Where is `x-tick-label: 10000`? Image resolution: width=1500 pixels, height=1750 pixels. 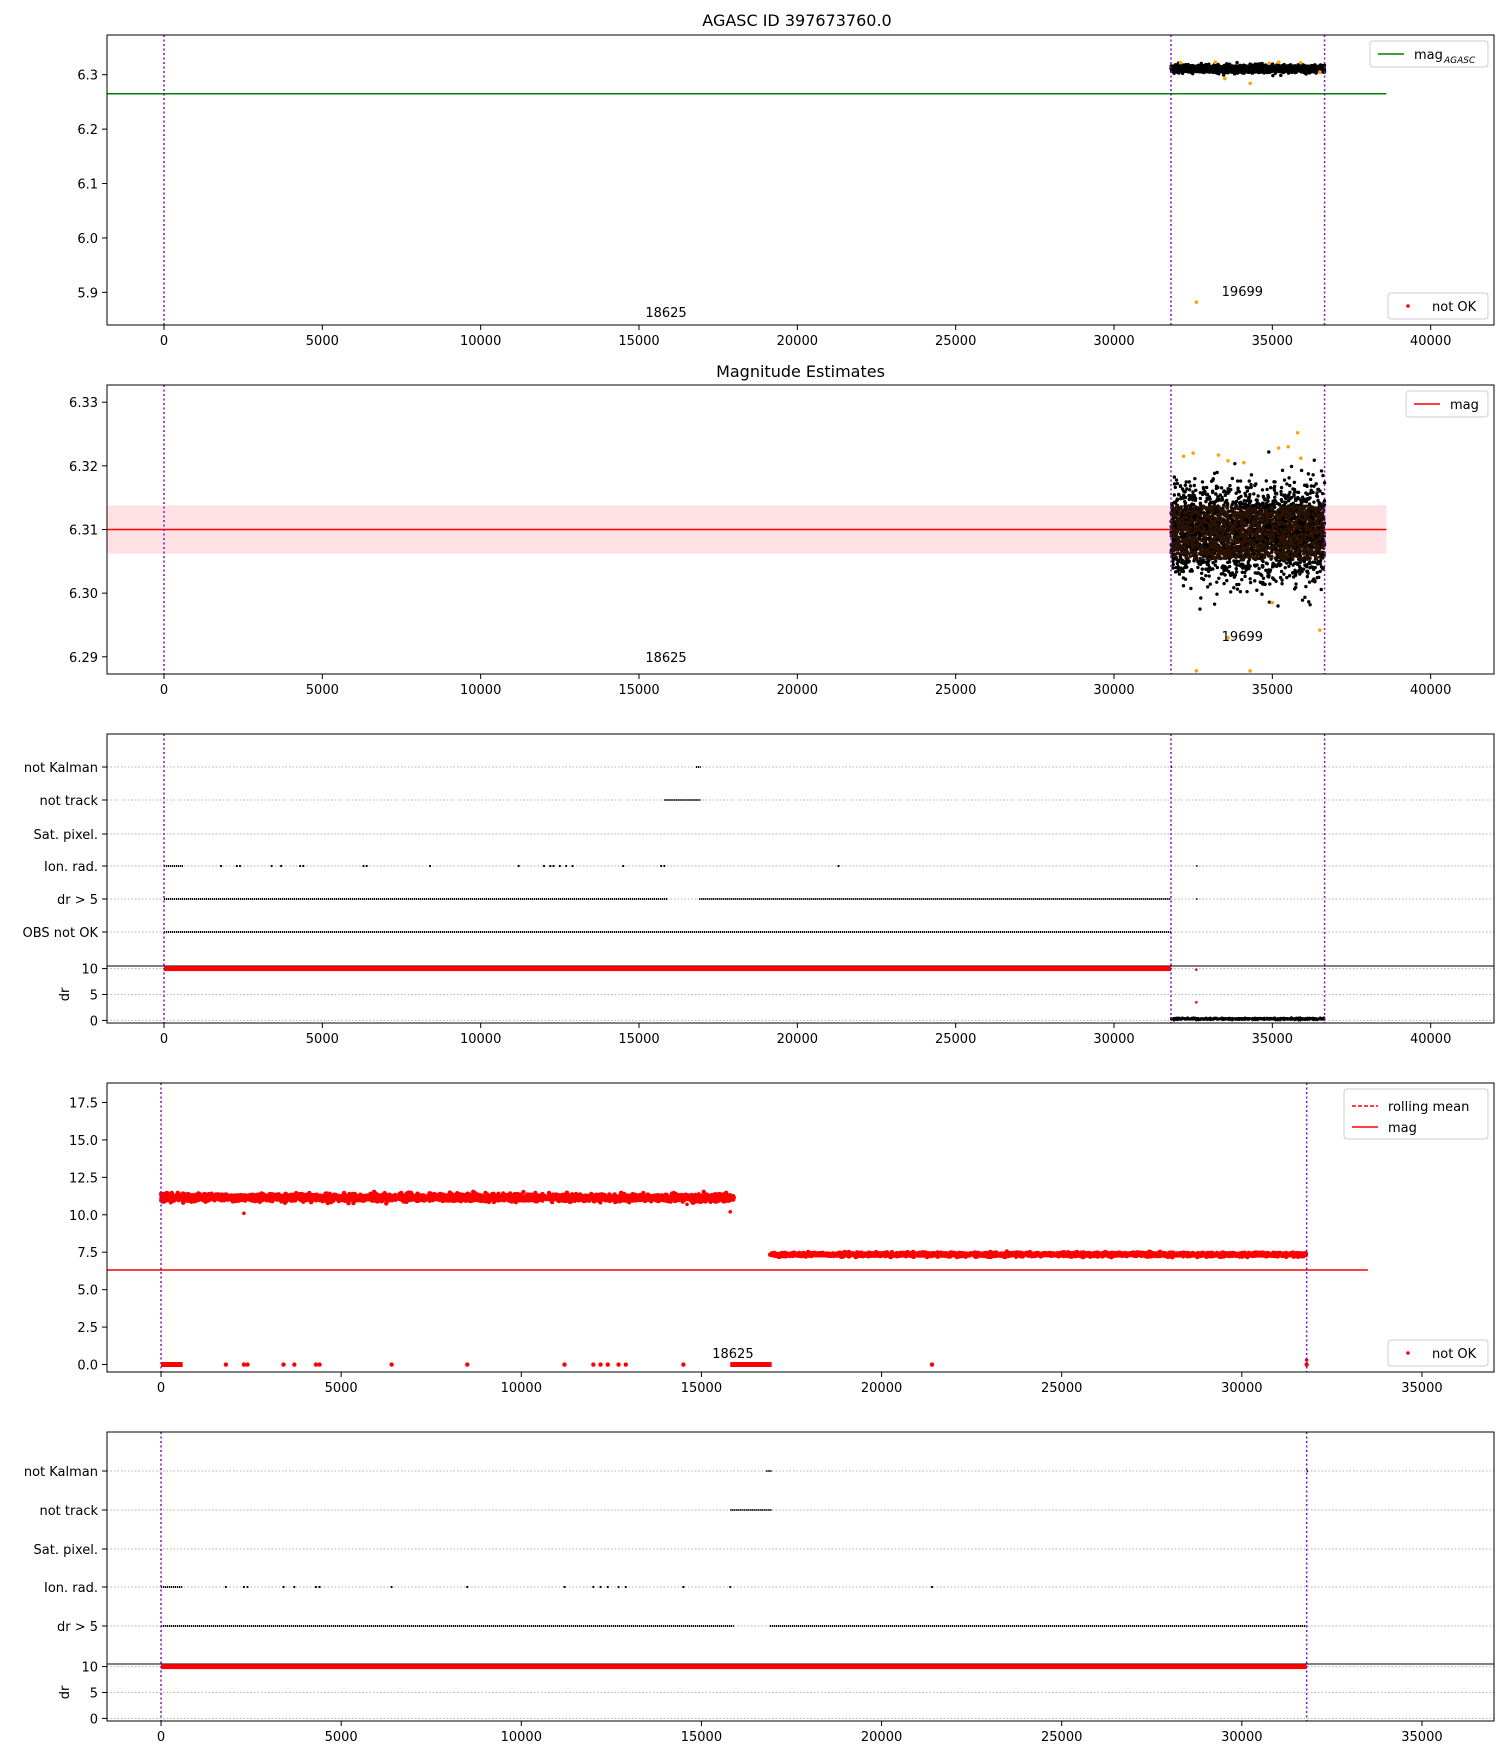 x-tick-label: 10000 is located at coordinates (480, 341).